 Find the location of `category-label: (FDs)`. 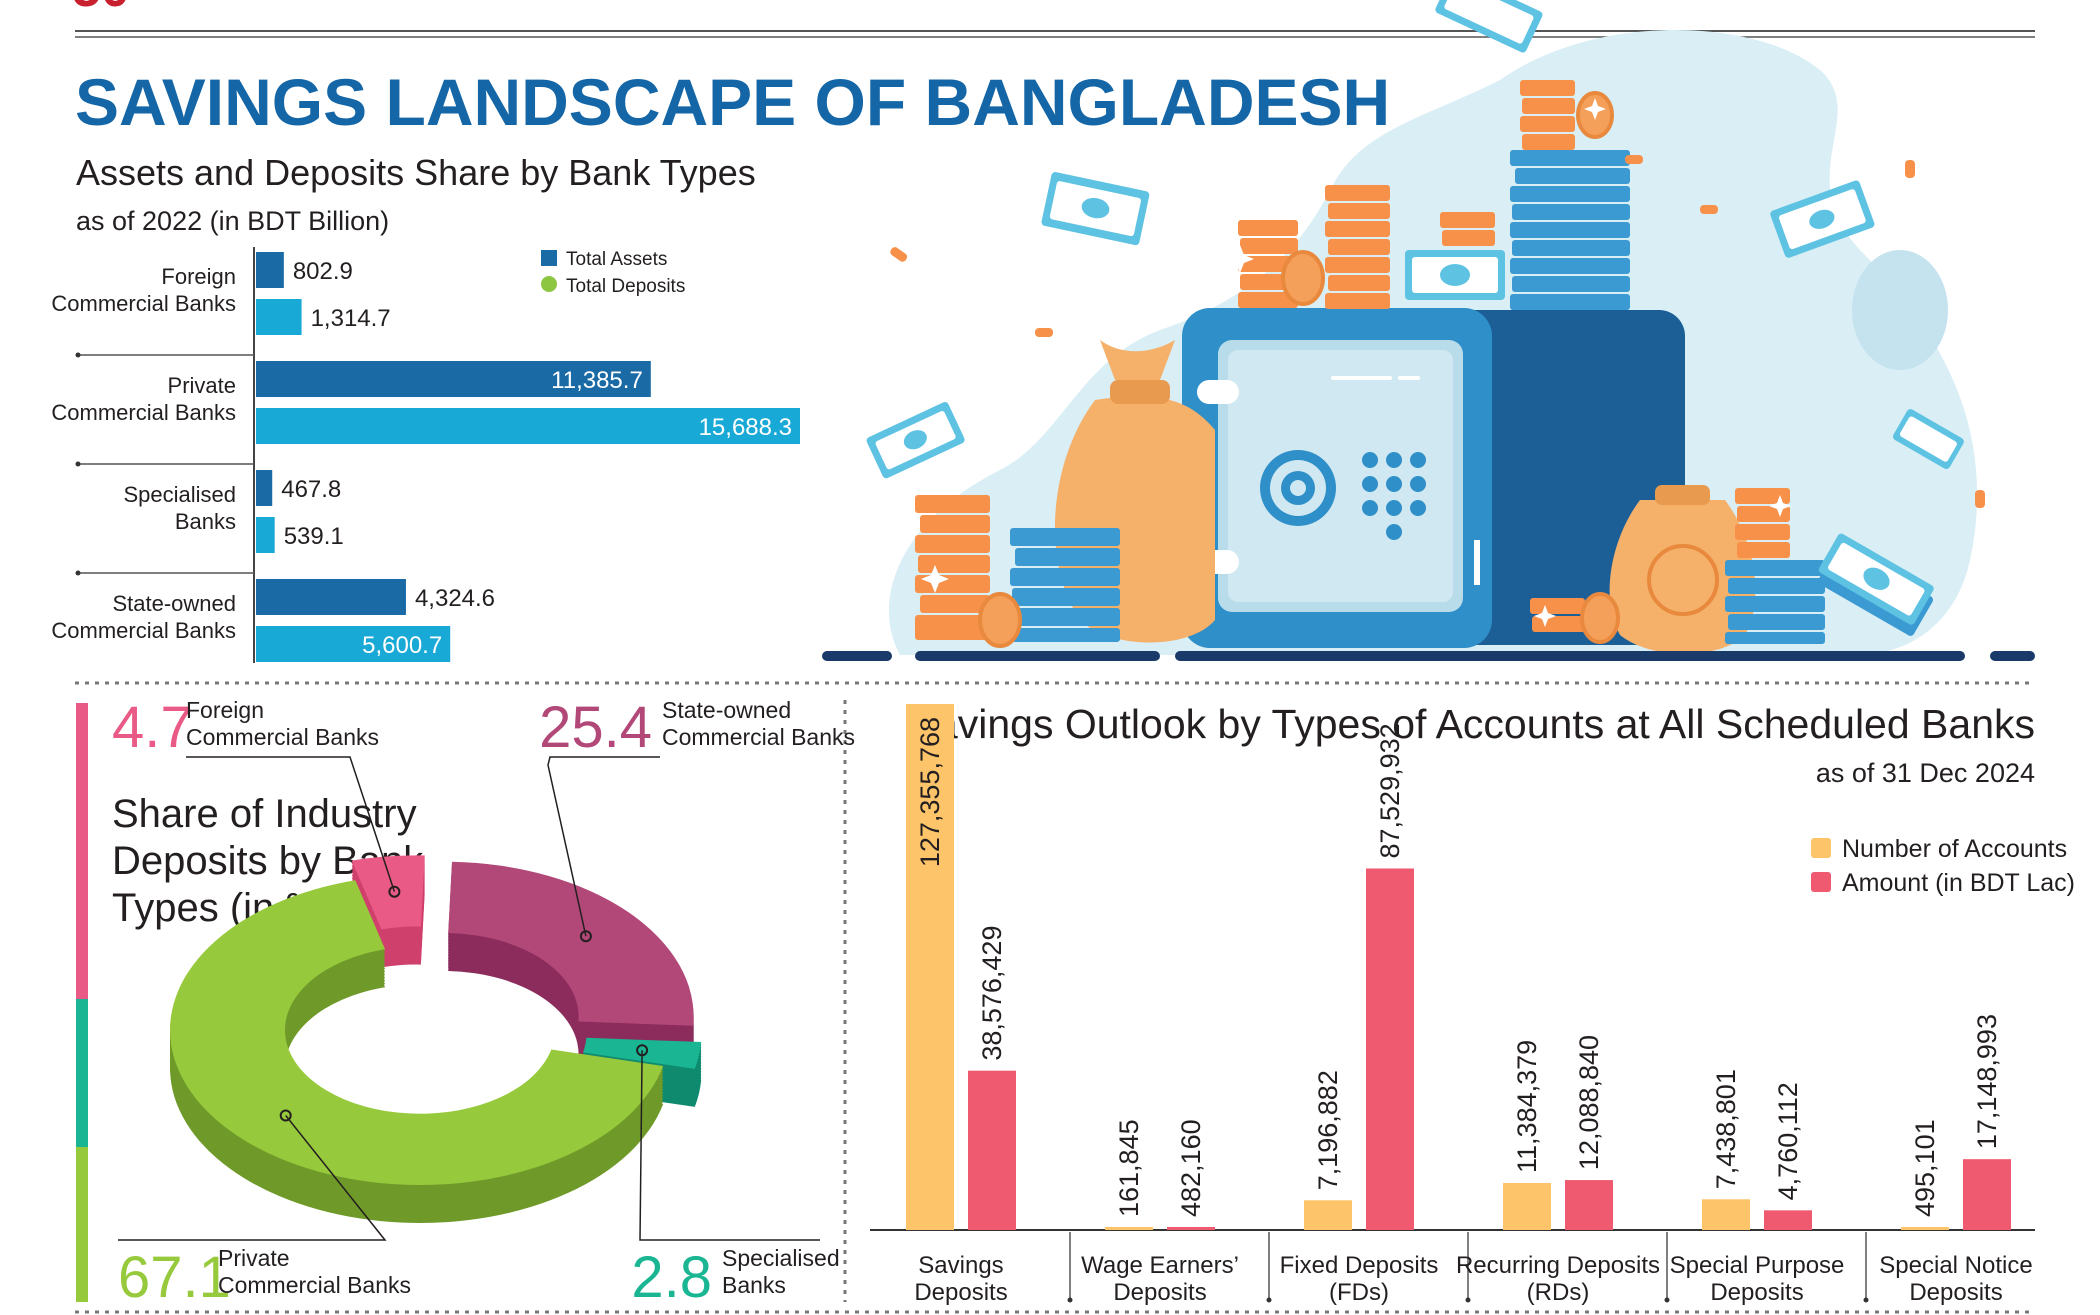

category-label: (FDs) is located at coordinates (1359, 1292).